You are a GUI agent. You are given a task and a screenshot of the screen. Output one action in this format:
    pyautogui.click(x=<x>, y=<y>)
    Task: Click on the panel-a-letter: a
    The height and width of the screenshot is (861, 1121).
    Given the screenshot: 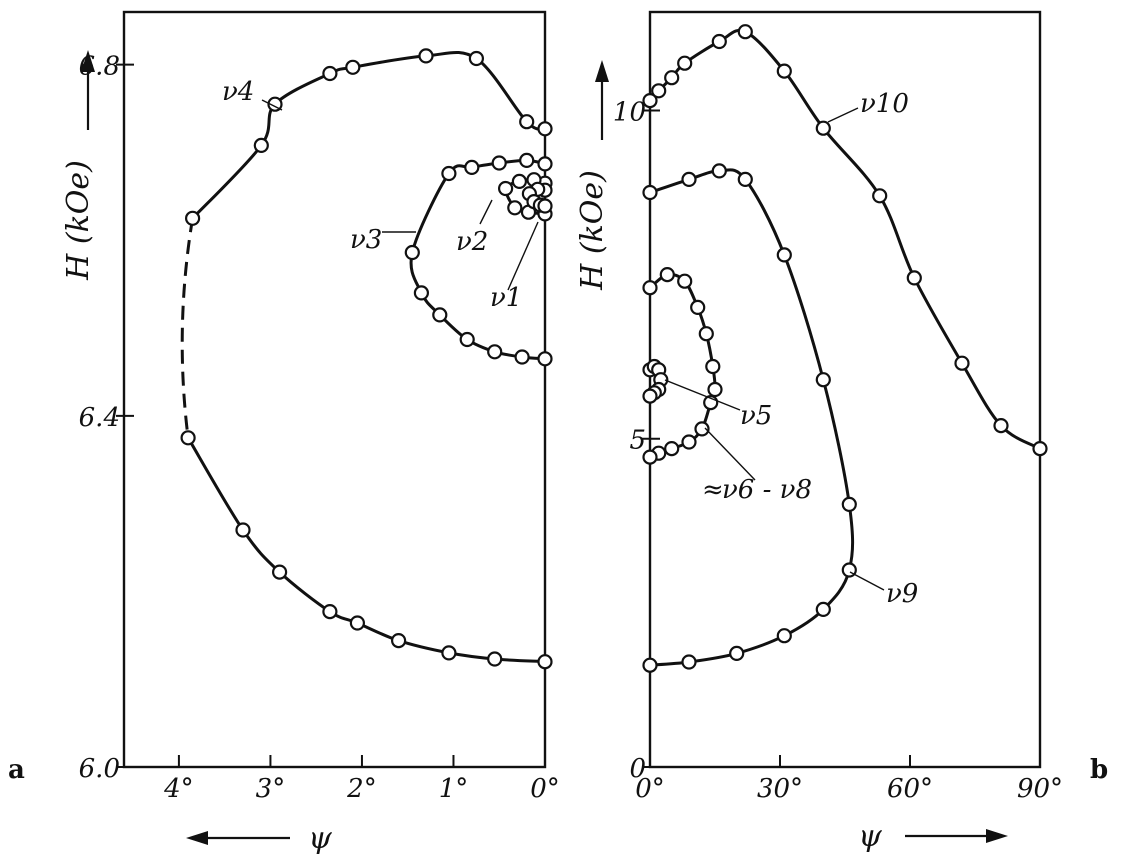 What is the action you would take?
    pyautogui.click(x=16, y=770)
    